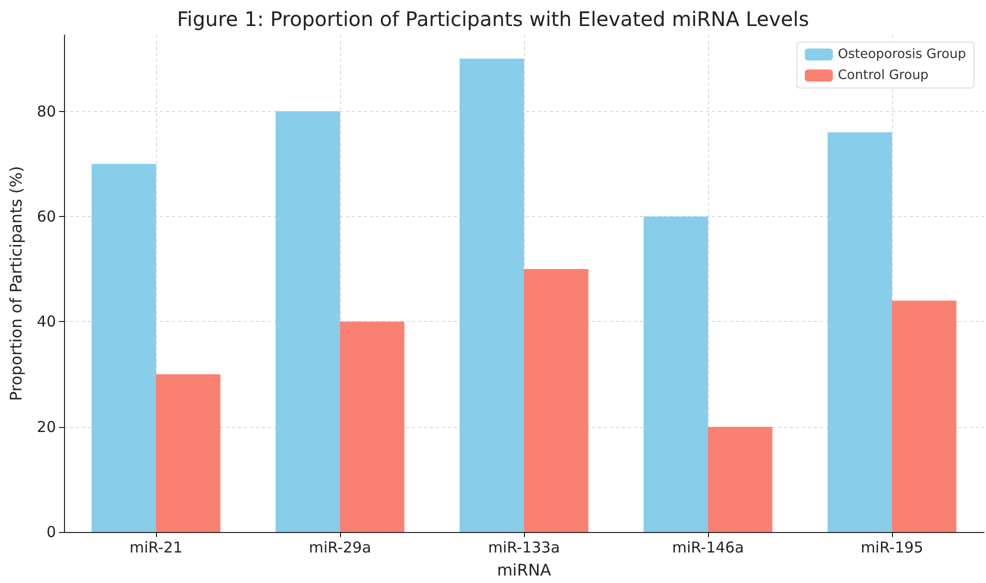 Image resolution: width=986 pixels, height=583 pixels. What do you see at coordinates (340, 547) in the screenshot?
I see `x-tick-label: miR-29a` at bounding box center [340, 547].